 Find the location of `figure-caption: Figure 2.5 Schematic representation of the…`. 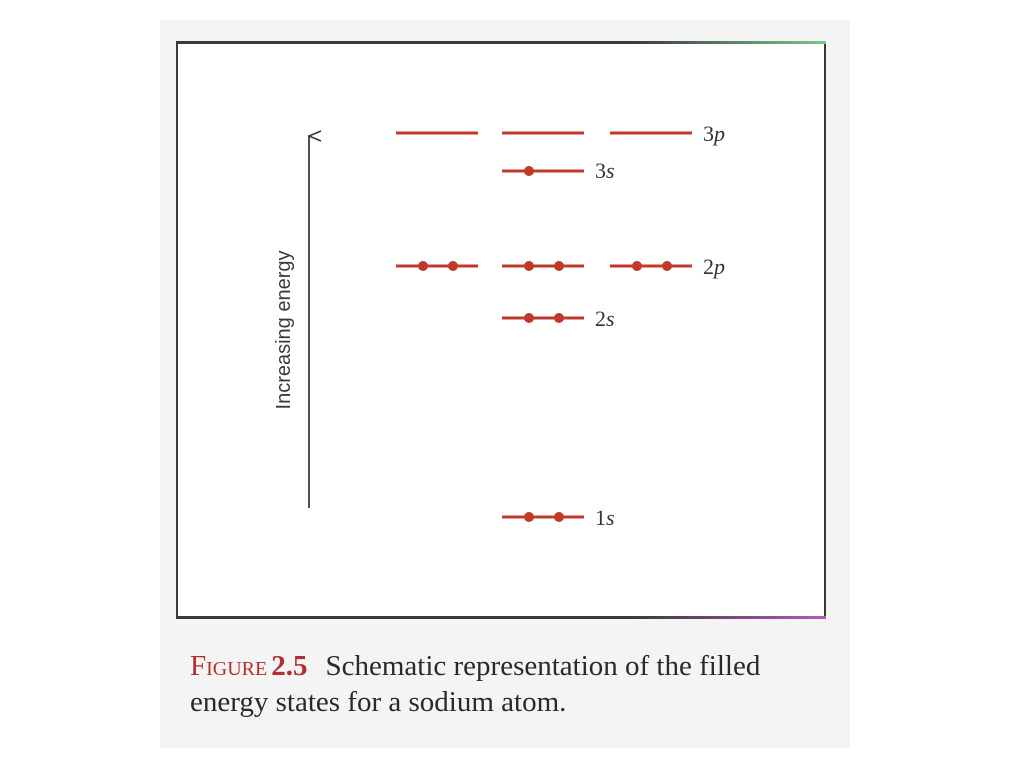

figure-caption: Figure 2.5 Schematic representation of the… is located at coordinates (510, 684).